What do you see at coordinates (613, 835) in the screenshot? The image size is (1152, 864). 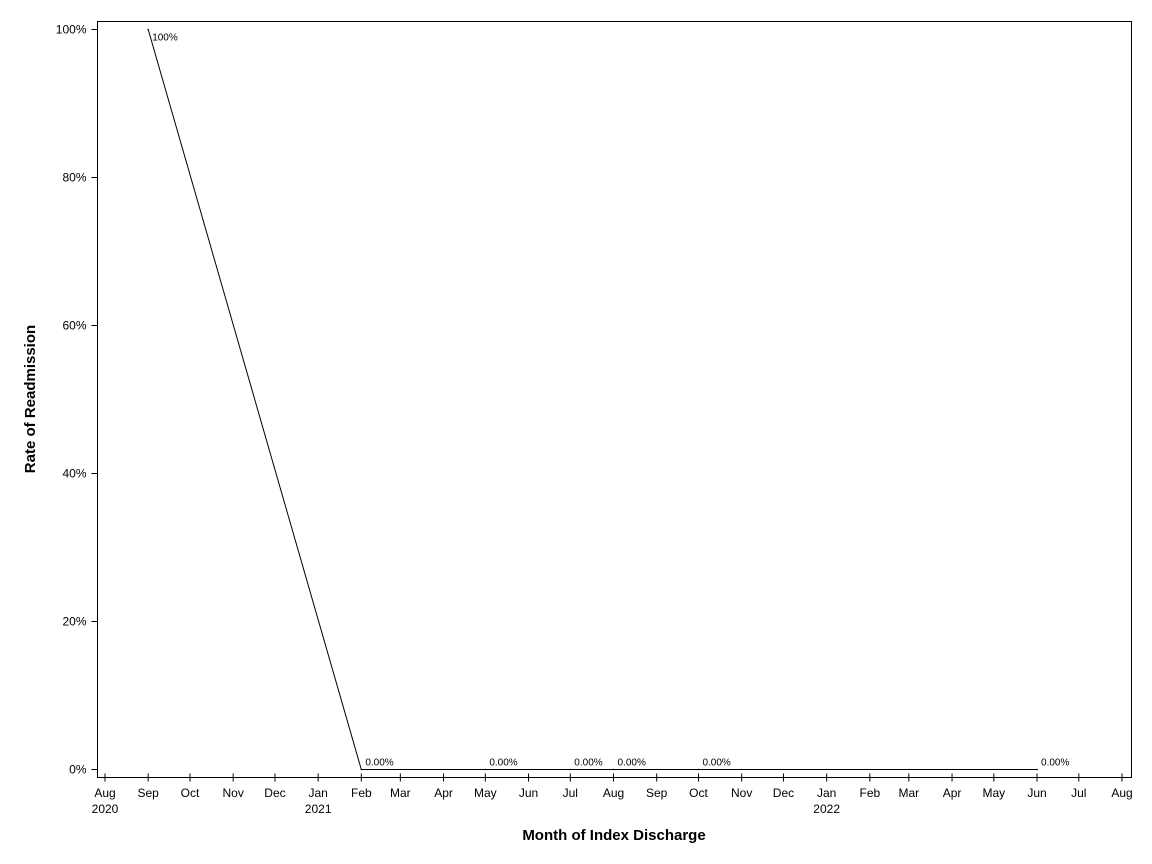 I see `x-axis-title: Month of Index Discharge` at bounding box center [613, 835].